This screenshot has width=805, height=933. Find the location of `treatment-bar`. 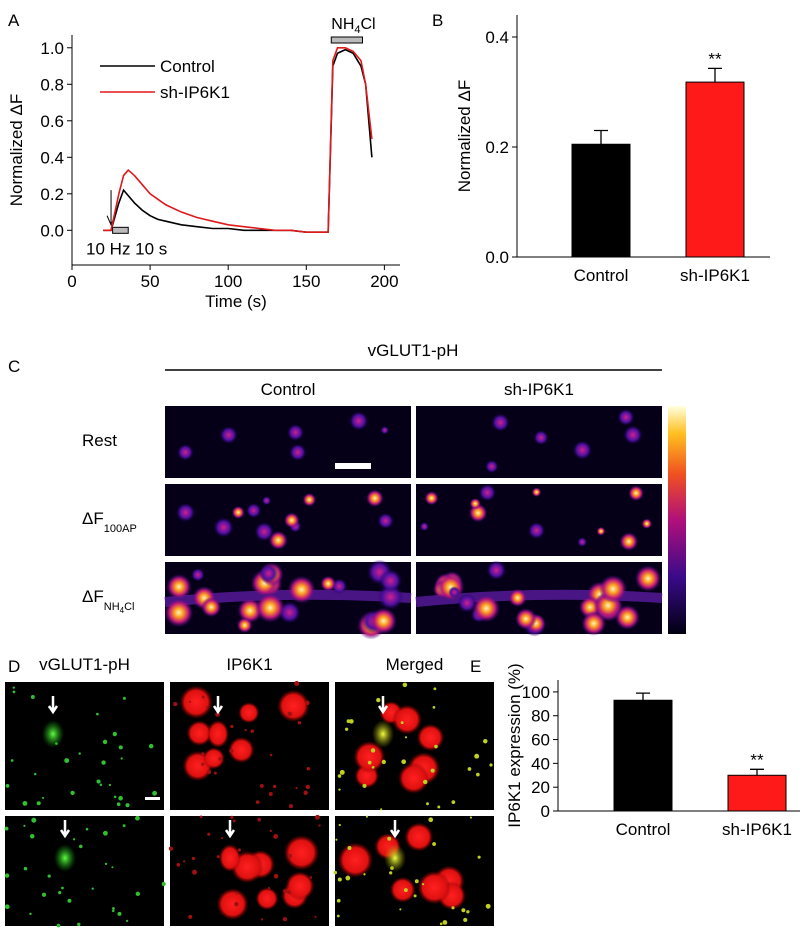

treatment-bar is located at coordinates (347, 40).